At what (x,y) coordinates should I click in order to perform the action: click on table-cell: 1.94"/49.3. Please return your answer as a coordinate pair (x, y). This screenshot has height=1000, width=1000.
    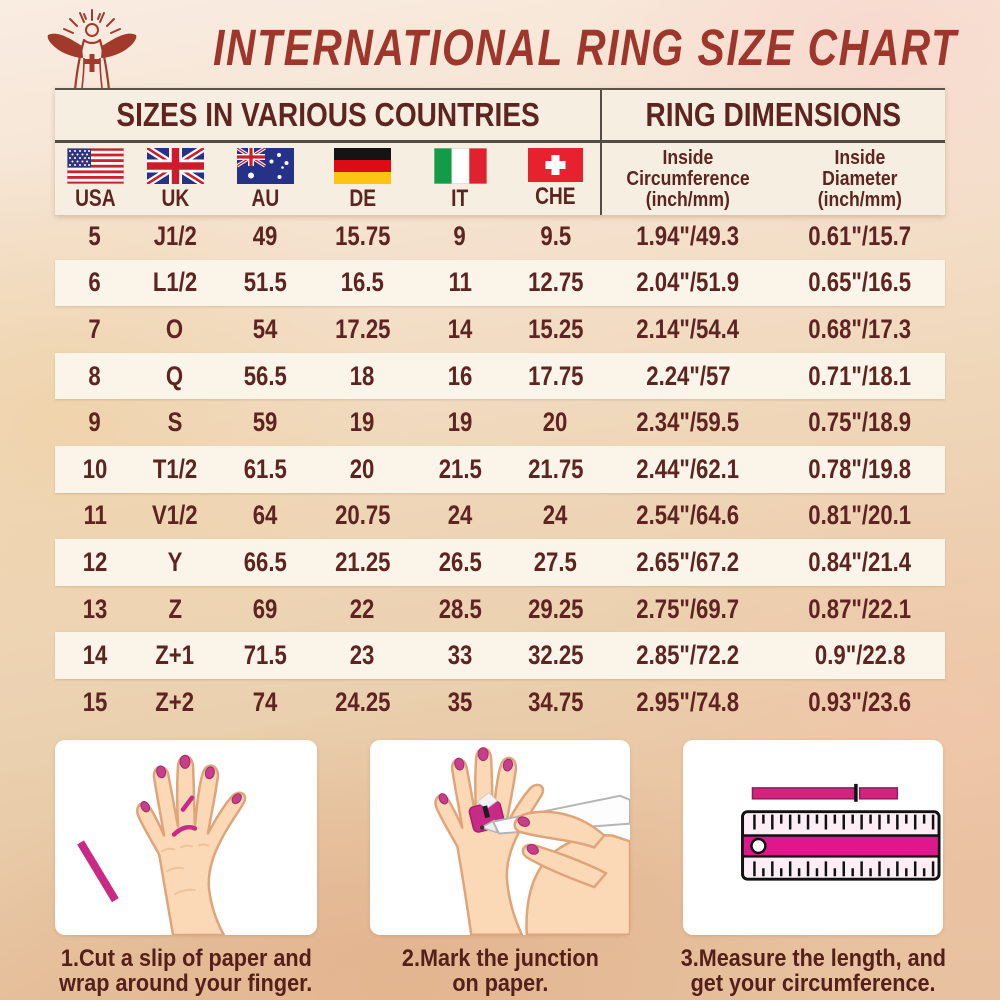
    Looking at the image, I should click on (688, 235).